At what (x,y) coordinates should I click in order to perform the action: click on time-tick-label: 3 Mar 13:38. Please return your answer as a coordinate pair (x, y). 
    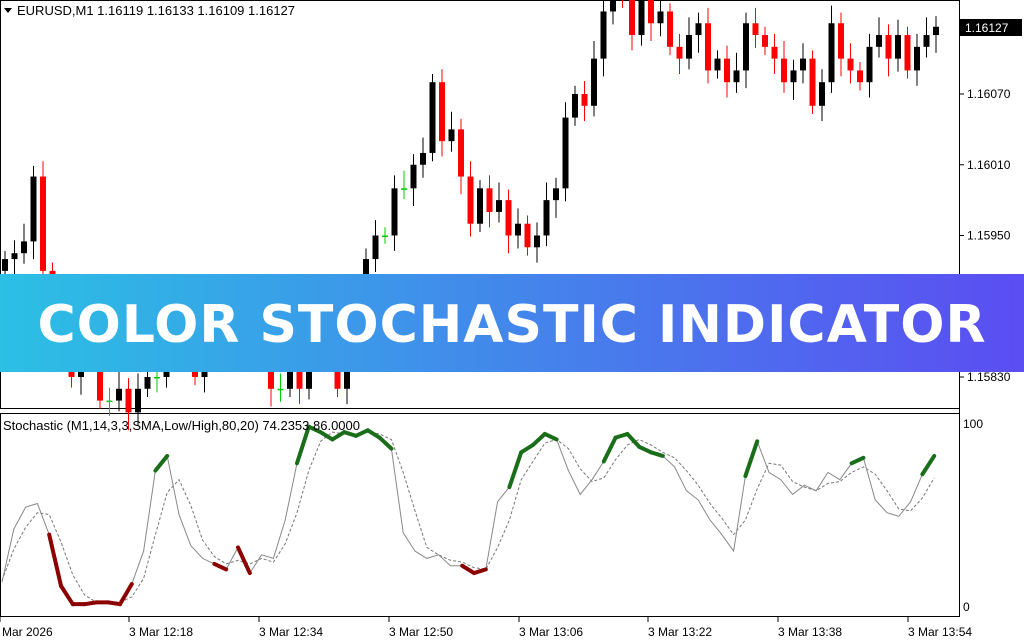
    Looking at the image, I should click on (810, 632).